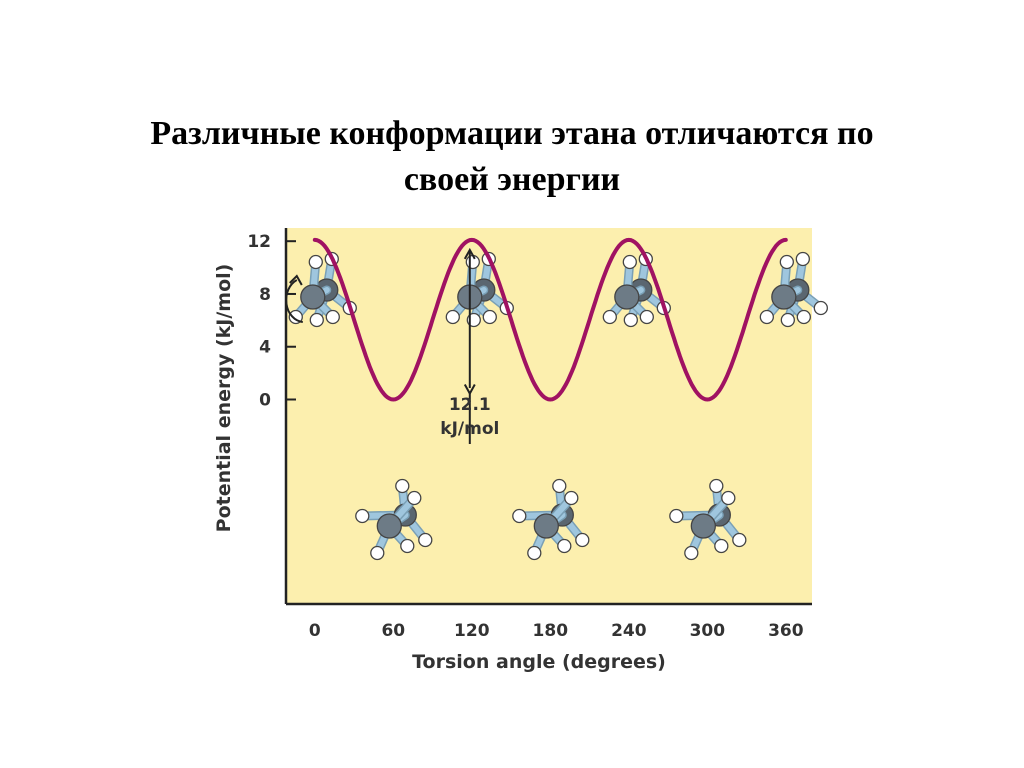  Describe the element at coordinates (393, 631) in the screenshot. I see `x-tick-label: 60` at that location.